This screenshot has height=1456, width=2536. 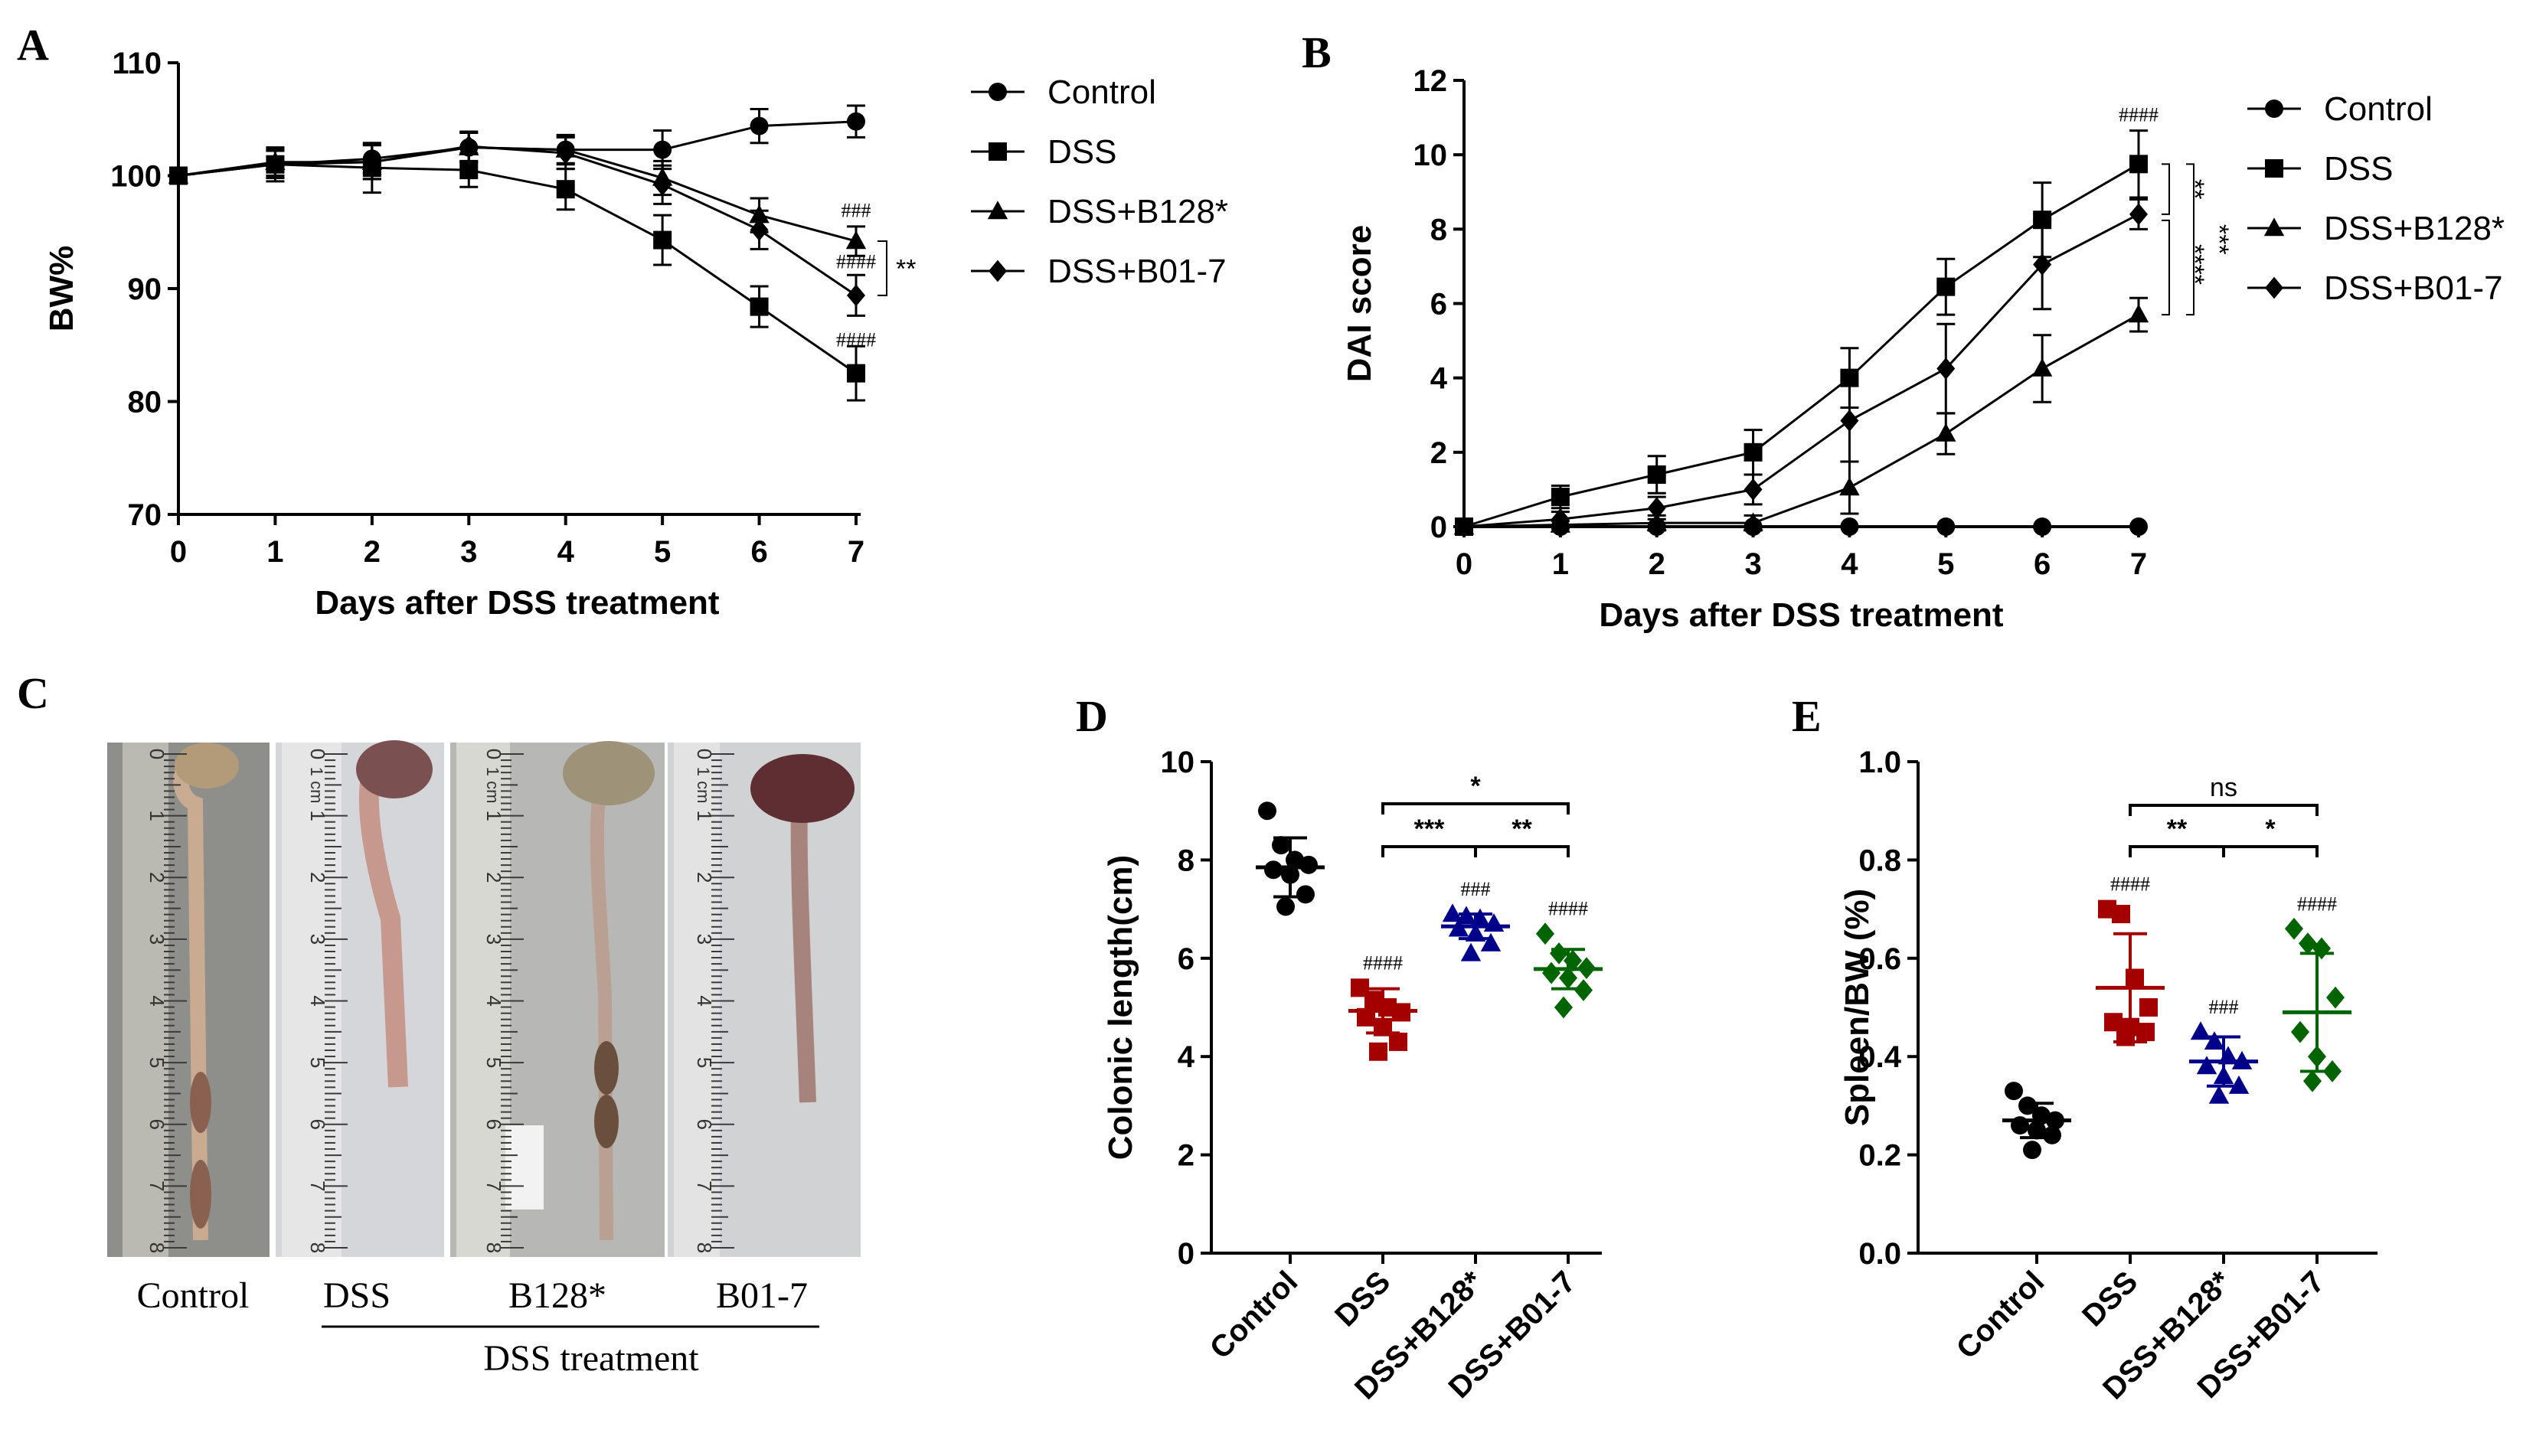 I want to click on legend-label: Control, so click(x=1101, y=92).